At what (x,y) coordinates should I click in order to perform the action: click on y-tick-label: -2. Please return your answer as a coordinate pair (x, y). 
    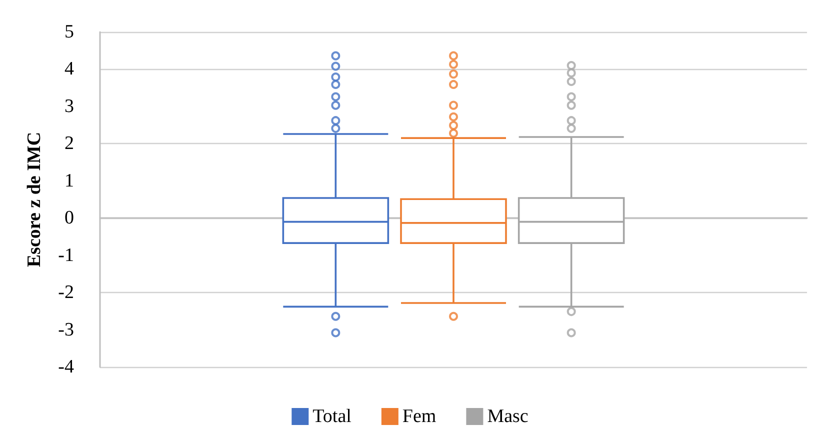
    Looking at the image, I should click on (66, 293).